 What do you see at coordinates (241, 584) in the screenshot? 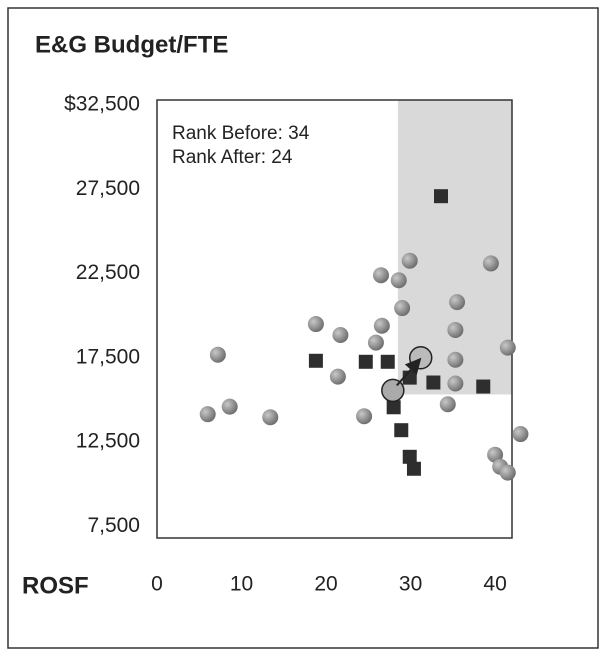
I see `x-tick-label: 10` at bounding box center [241, 584].